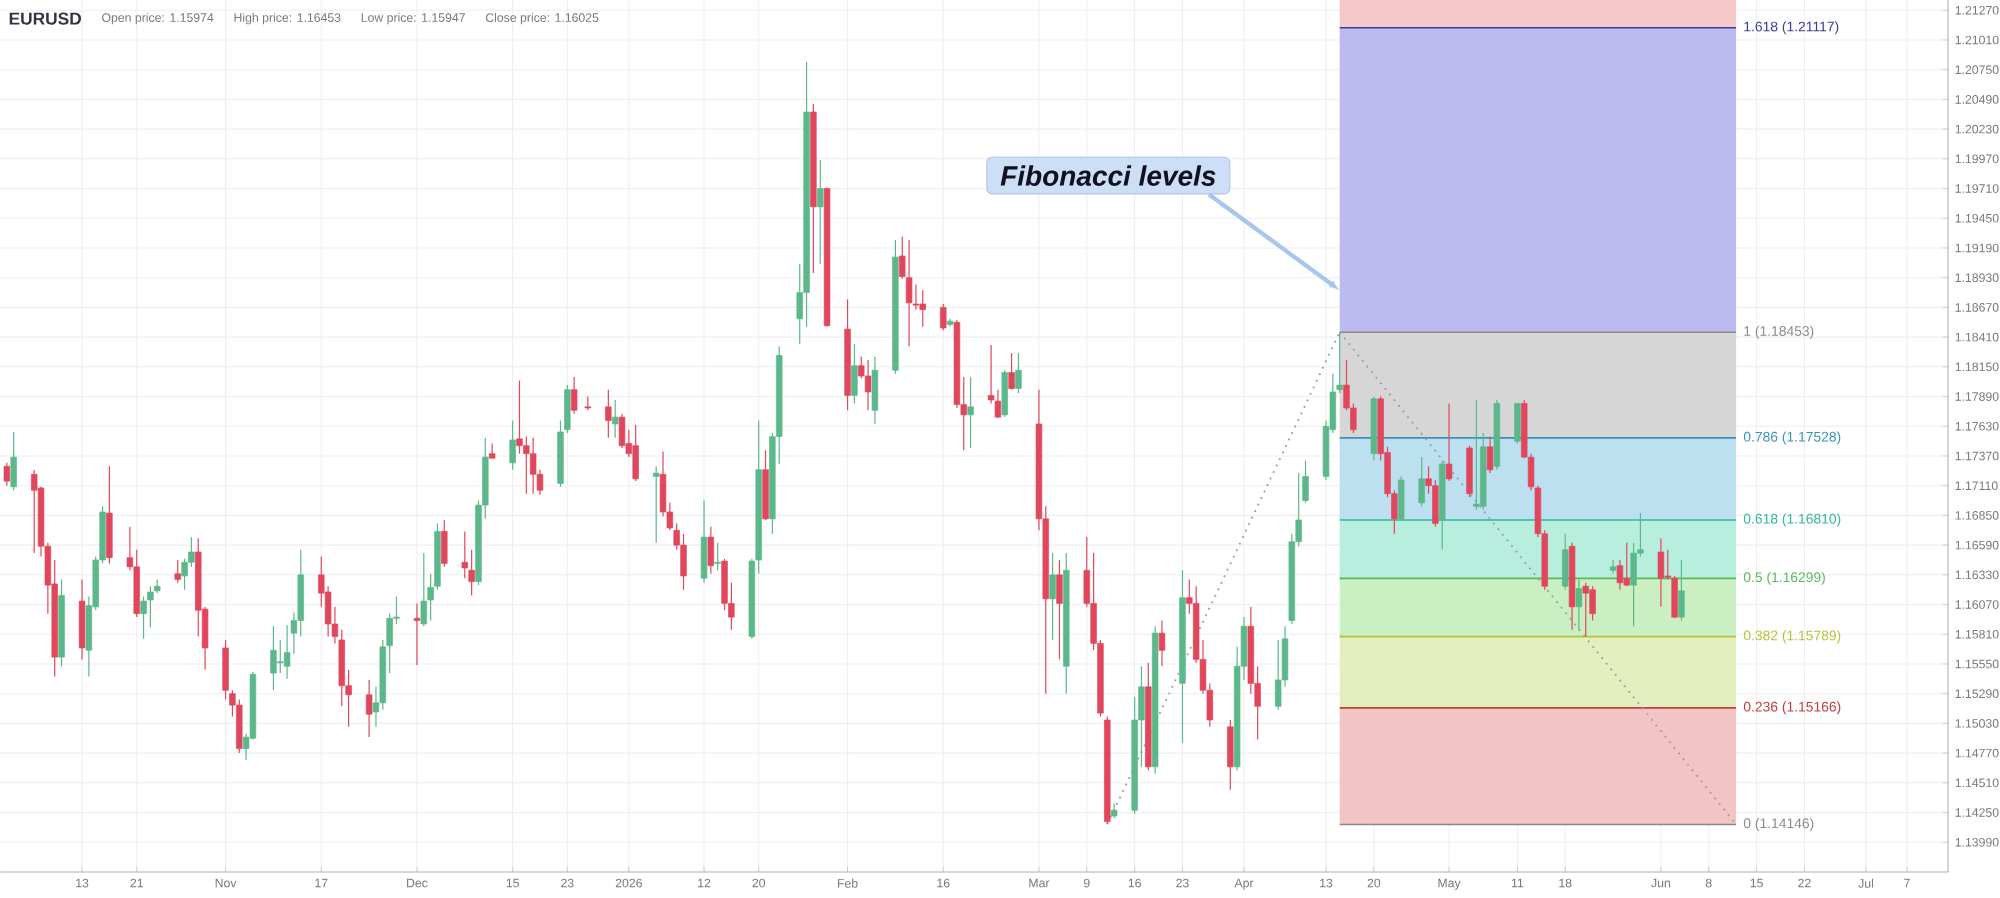  I want to click on text: EURUSD, so click(45, 18).